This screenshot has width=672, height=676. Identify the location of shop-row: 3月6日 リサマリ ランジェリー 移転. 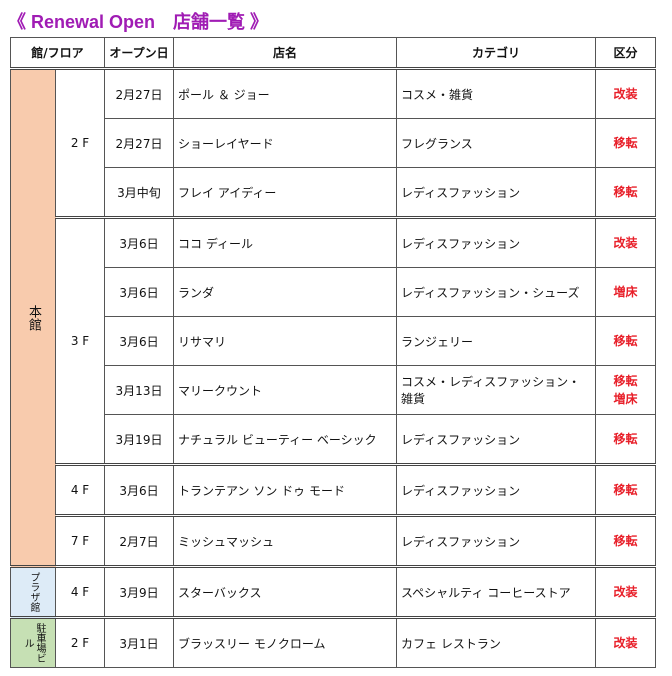
(333, 341).